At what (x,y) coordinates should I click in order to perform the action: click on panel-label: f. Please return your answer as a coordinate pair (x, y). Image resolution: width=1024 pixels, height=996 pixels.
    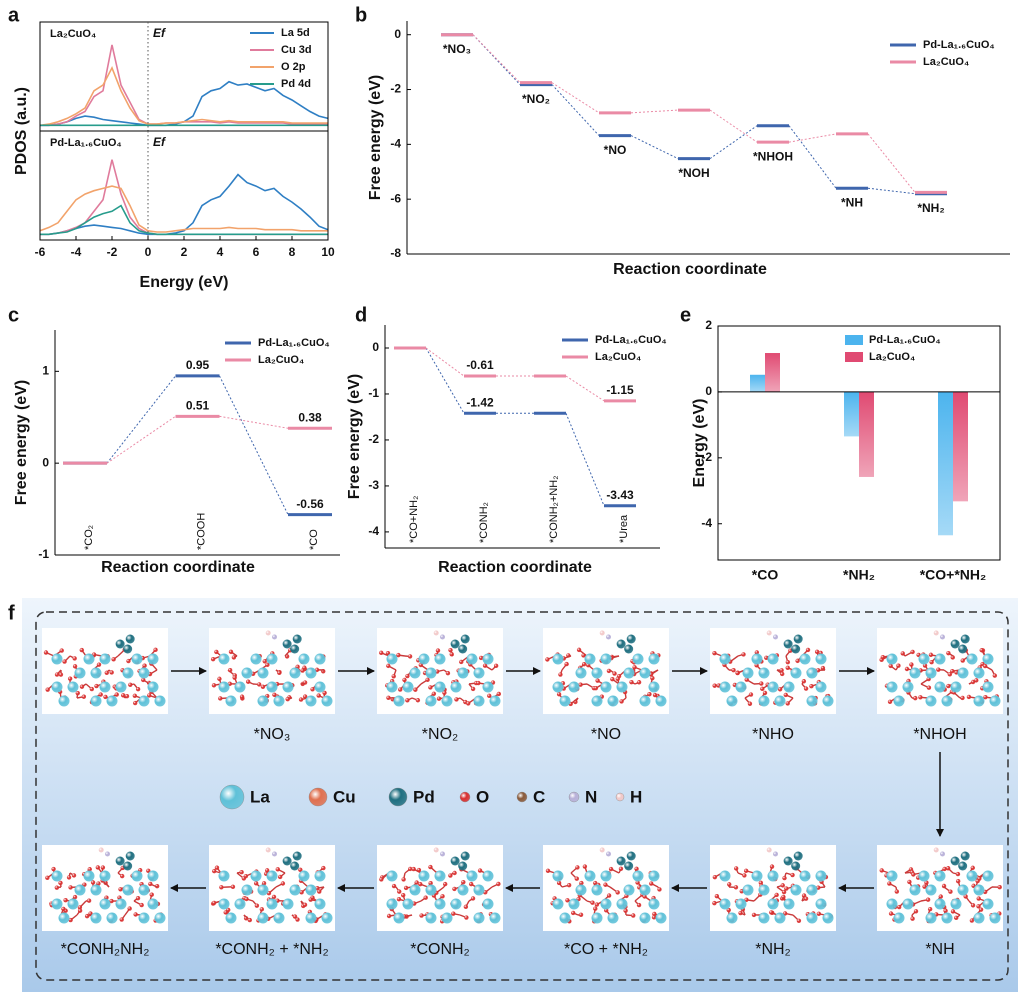
    Looking at the image, I should click on (11, 613).